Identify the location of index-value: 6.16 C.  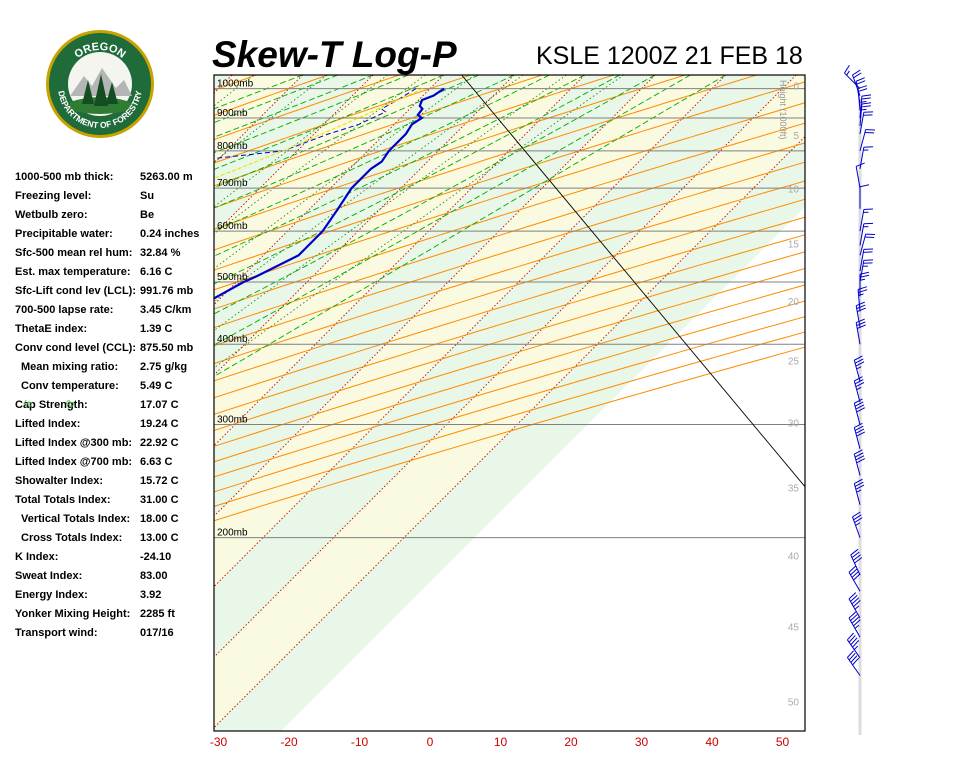
(156, 272).